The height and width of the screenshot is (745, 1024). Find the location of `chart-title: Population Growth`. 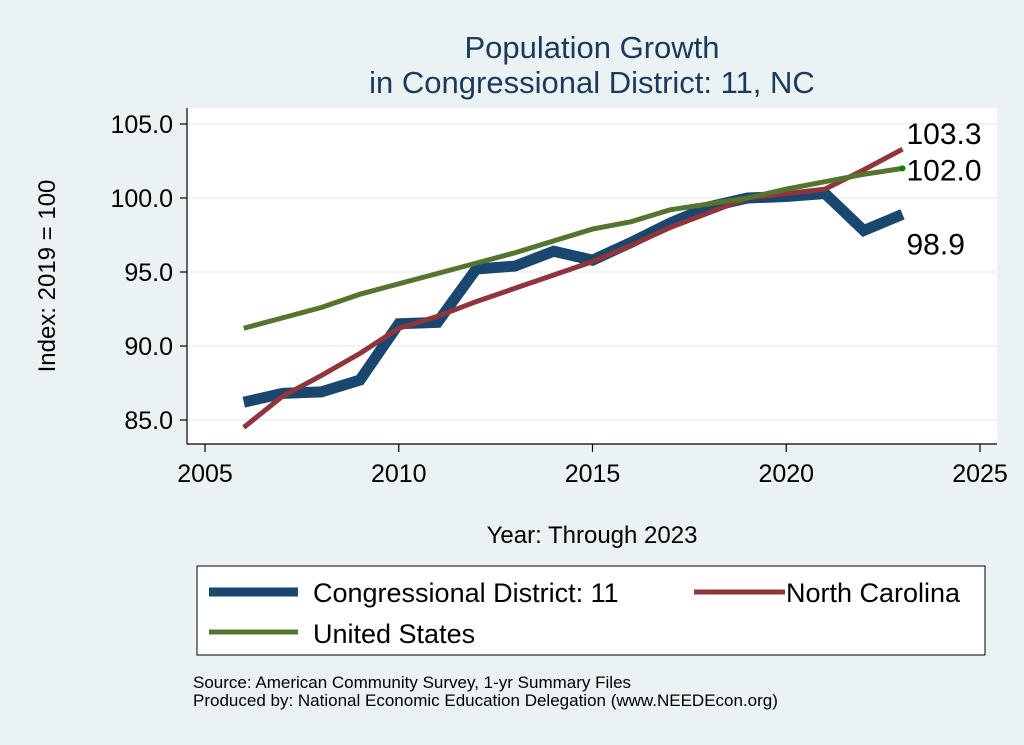

chart-title: Population Growth is located at coordinates (591, 47).